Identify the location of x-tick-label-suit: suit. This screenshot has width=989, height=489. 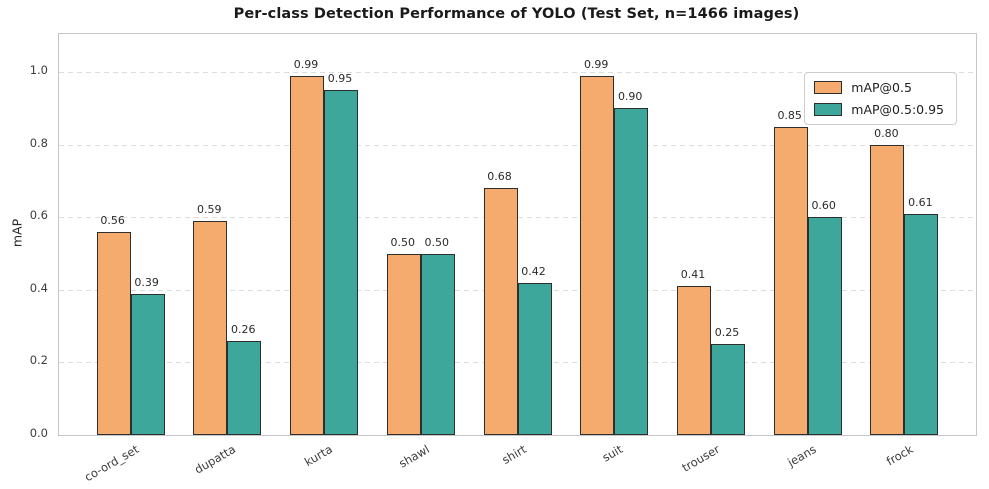
(613, 453).